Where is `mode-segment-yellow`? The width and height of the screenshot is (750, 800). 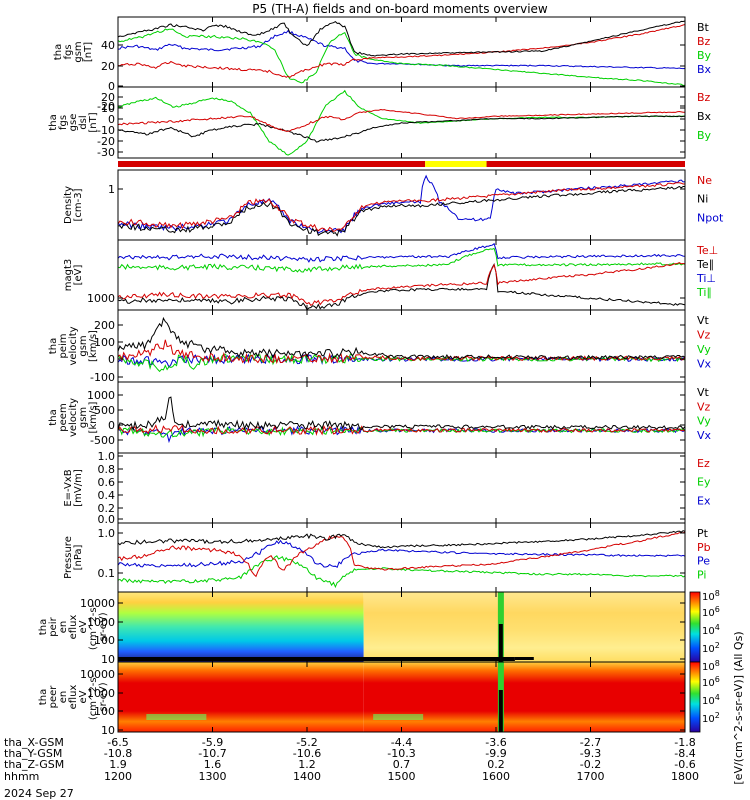
mode-segment-yellow is located at coordinates (456, 164).